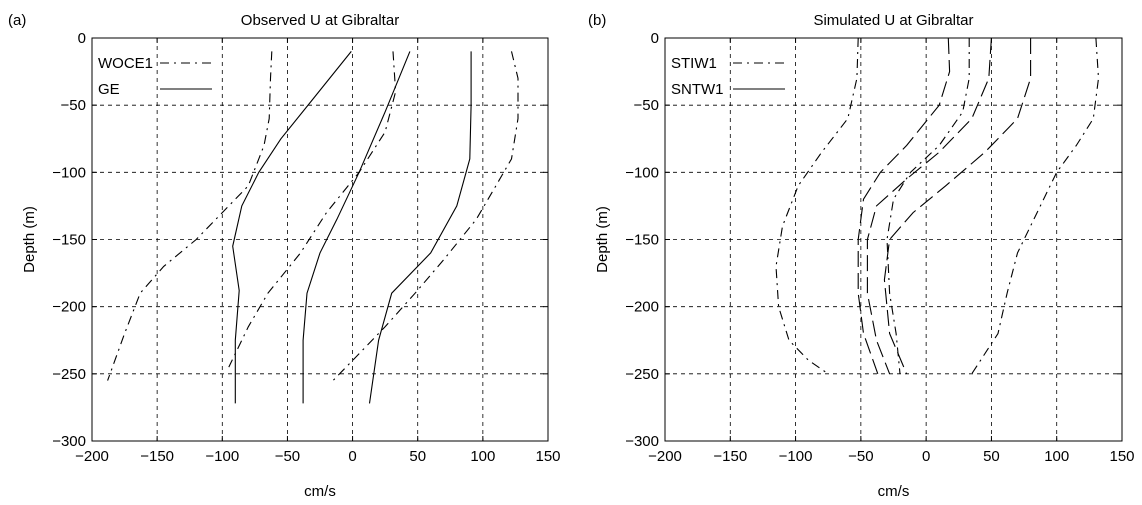 This screenshot has height=505, width=1142. Describe the element at coordinates (893, 20) in the screenshot. I see `chart-title: Simulated U at Gibraltar` at that location.